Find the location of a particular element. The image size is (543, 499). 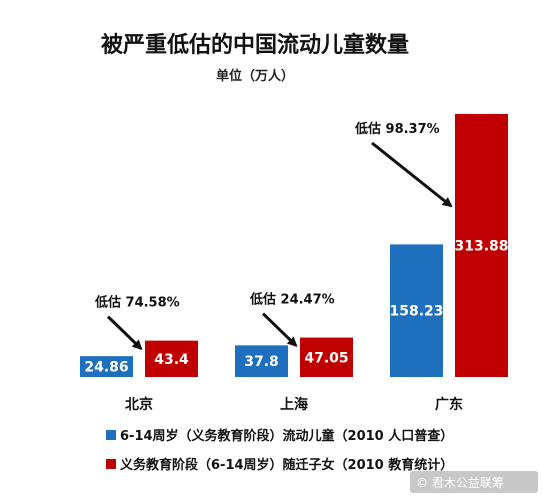

watermark: © 君木公益联筹 is located at coordinates (474, 482).